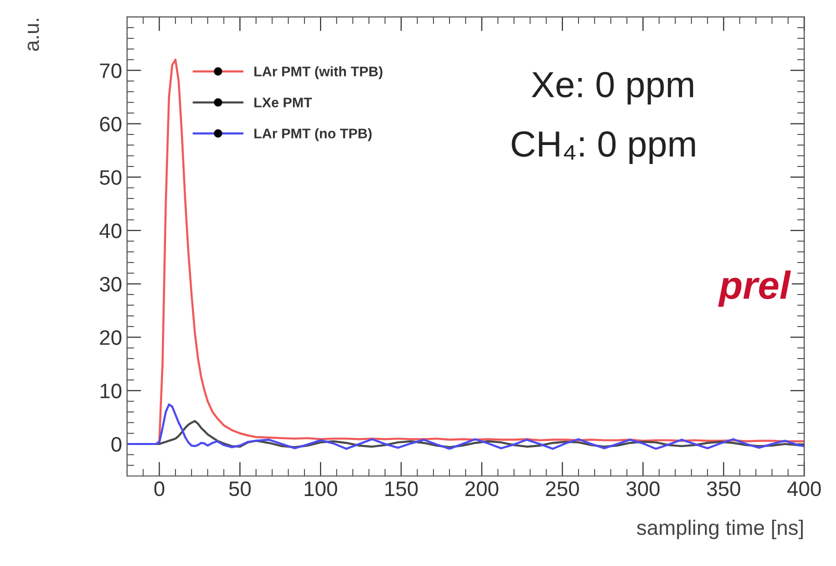 The image size is (836, 566). Describe the element at coordinates (111, 177) in the screenshot. I see `y-tick-label: 50` at that location.